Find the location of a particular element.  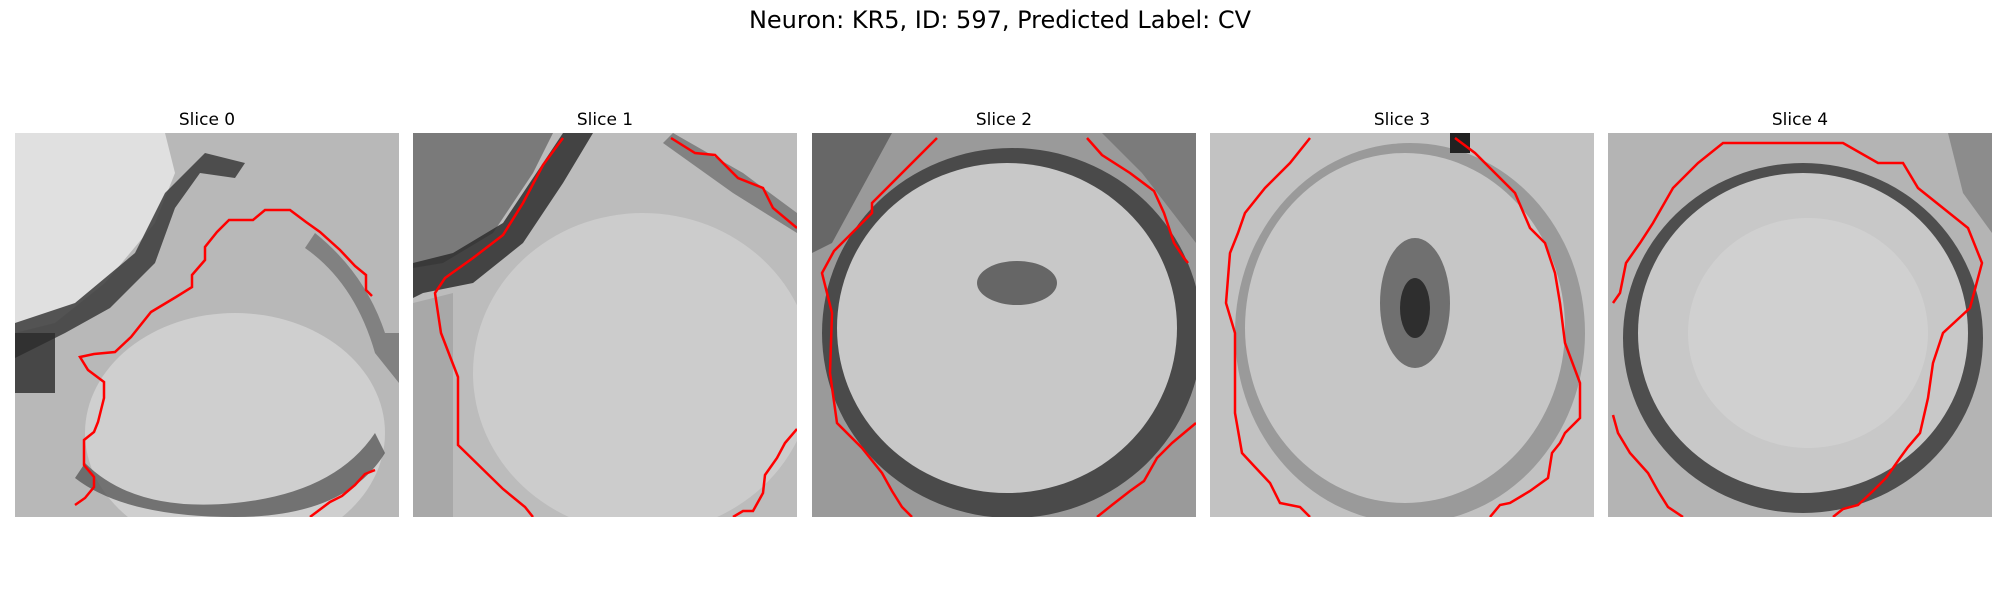

slice-title-0: Slice 0 is located at coordinates (207, 120).